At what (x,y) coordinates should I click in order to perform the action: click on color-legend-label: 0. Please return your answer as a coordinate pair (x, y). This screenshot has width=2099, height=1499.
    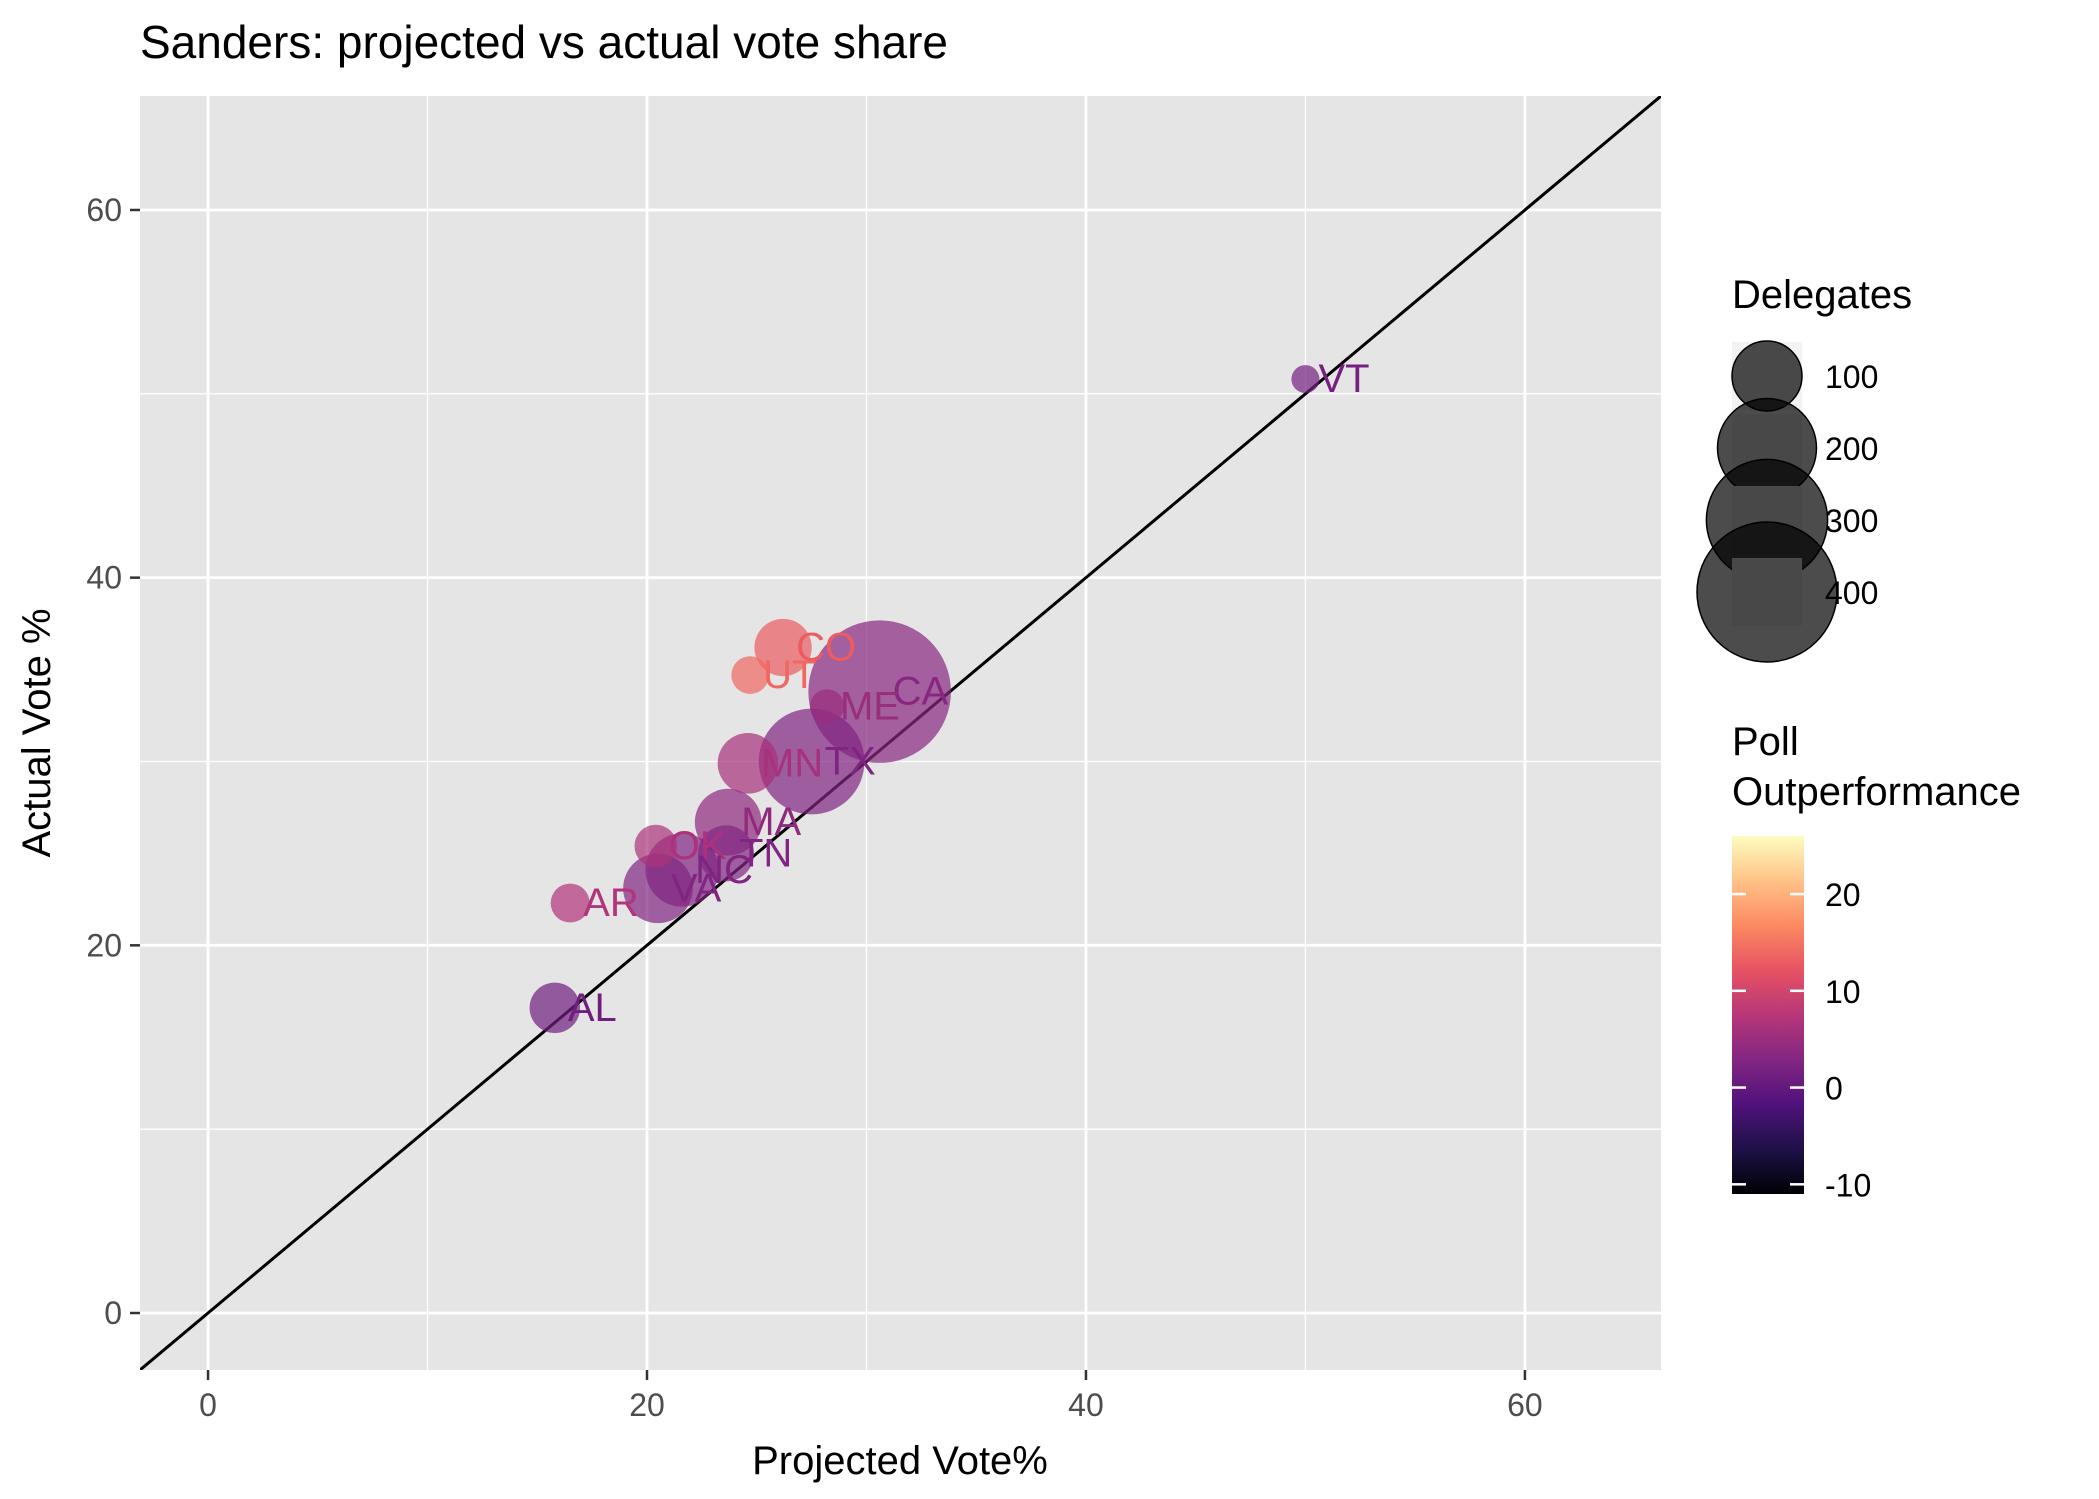
    Looking at the image, I should click on (1834, 1089).